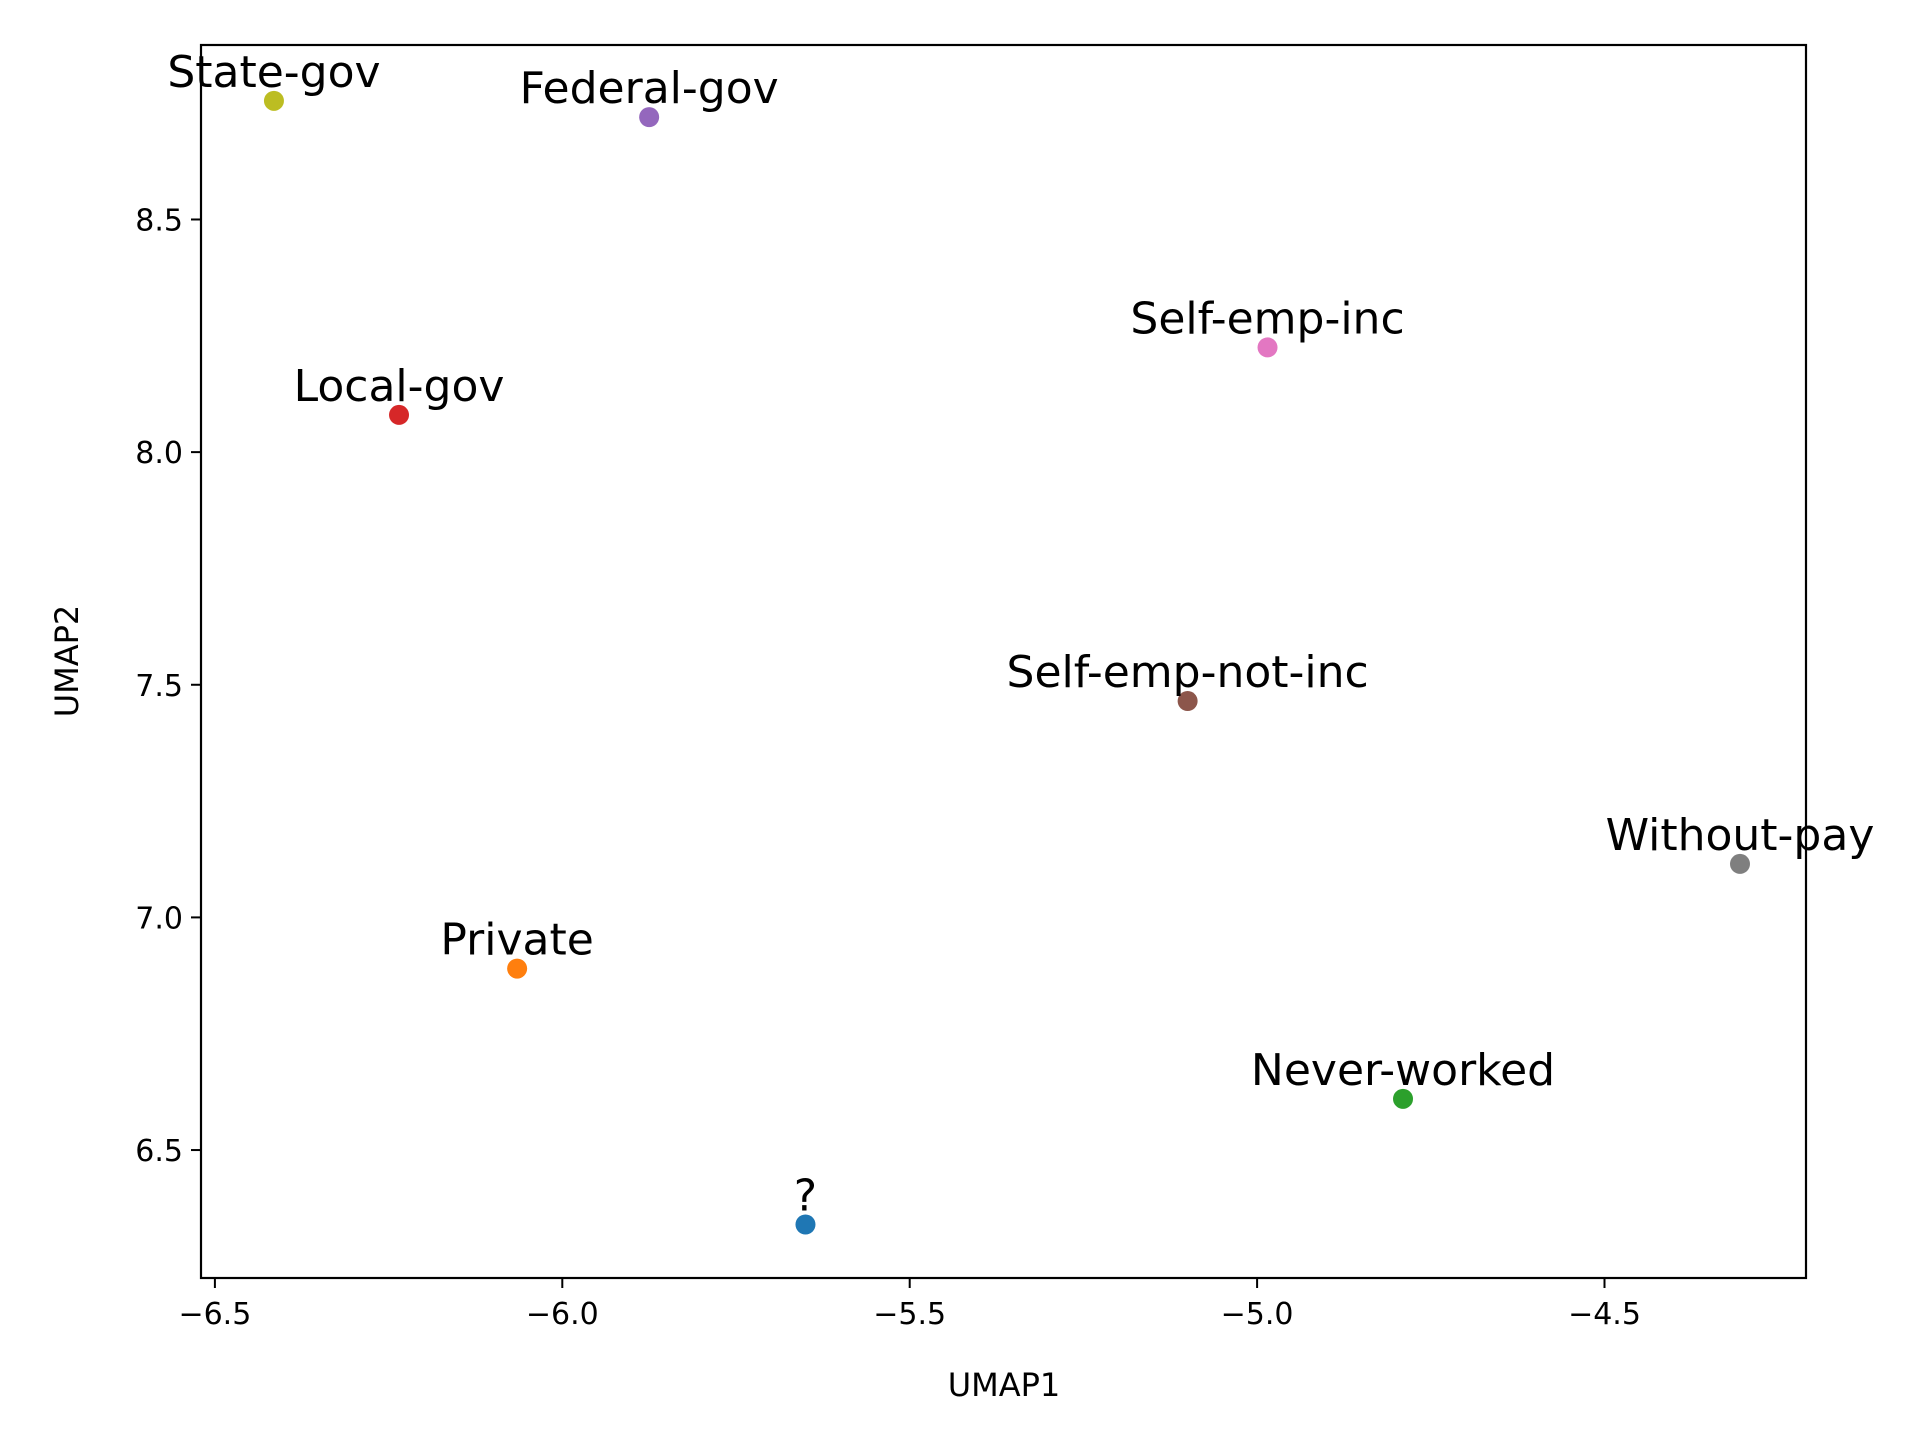 This screenshot has width=1920, height=1445. What do you see at coordinates (159, 918) in the screenshot?
I see `y-tick-label: 7.0` at bounding box center [159, 918].